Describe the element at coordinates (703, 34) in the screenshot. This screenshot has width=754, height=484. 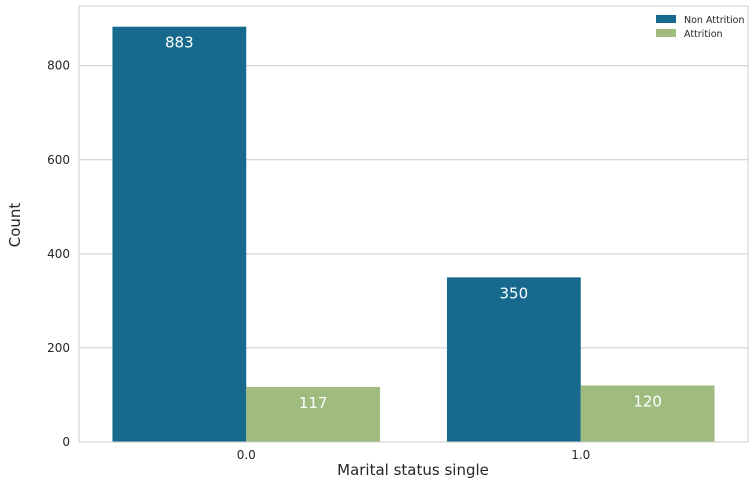
I see `legend-label-1: Attrition` at that location.